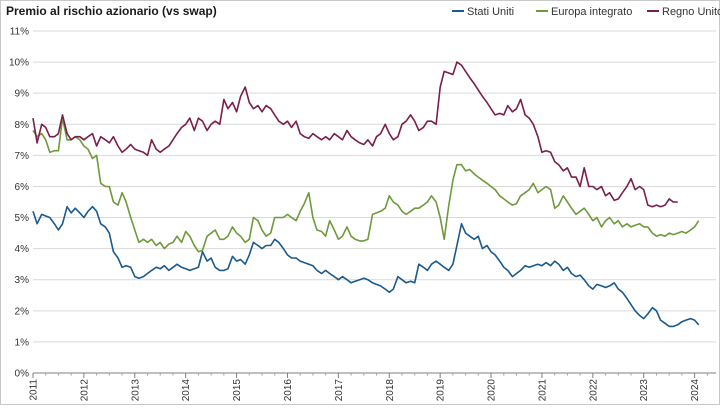 This screenshot has width=720, height=410. What do you see at coordinates (19, 63) in the screenshot?
I see `y-tick-label: 10%` at bounding box center [19, 63].